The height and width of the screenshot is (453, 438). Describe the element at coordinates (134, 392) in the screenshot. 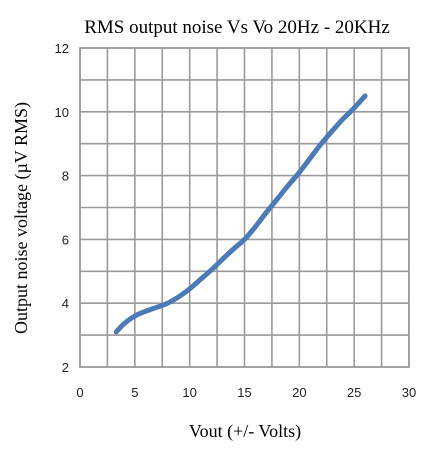

I see `x-tick-label: 5` at that location.